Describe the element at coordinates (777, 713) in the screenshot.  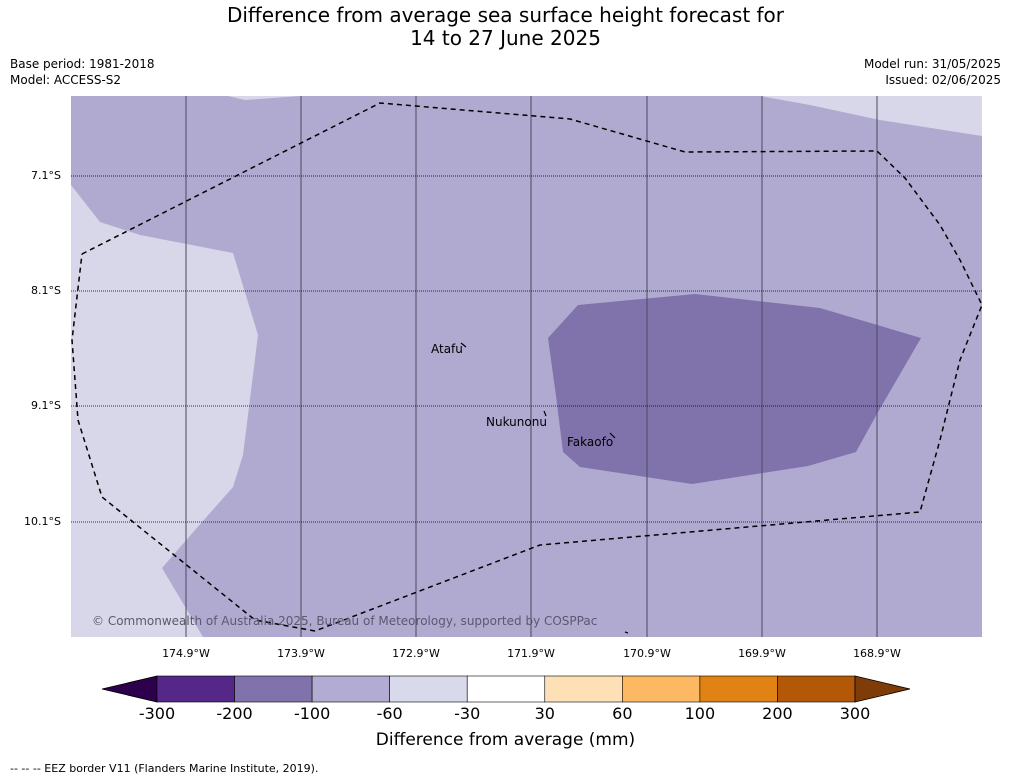
I see `colorbar-tick-label: 200` at that location.